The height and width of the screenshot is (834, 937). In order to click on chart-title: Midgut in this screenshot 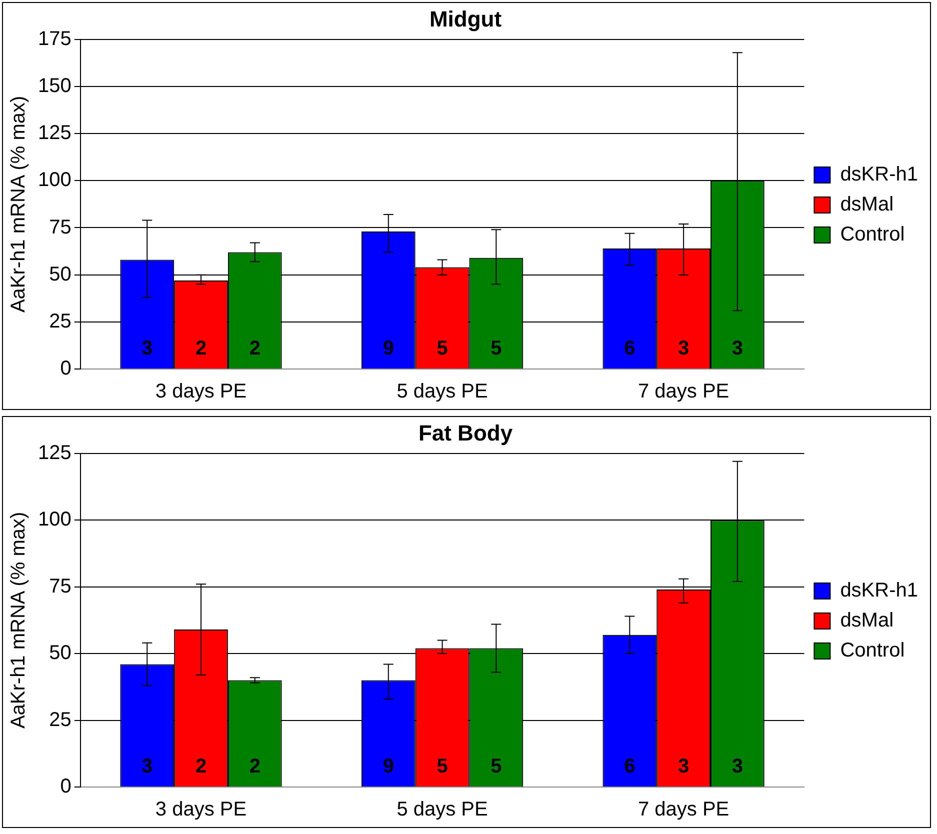, I will do `click(465, 19)`.